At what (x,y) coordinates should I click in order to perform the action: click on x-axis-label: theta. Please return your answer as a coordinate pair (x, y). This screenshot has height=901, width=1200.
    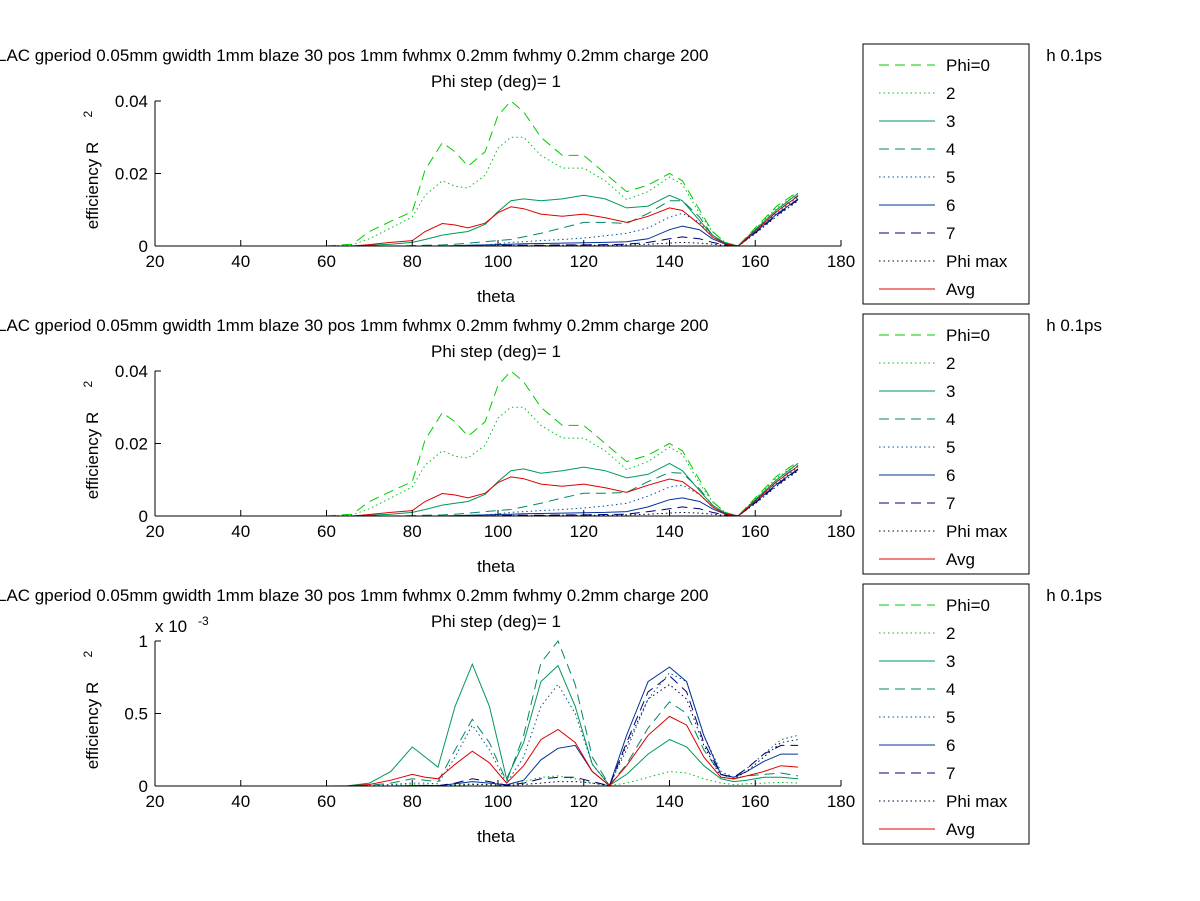
    Looking at the image, I should click on (496, 566).